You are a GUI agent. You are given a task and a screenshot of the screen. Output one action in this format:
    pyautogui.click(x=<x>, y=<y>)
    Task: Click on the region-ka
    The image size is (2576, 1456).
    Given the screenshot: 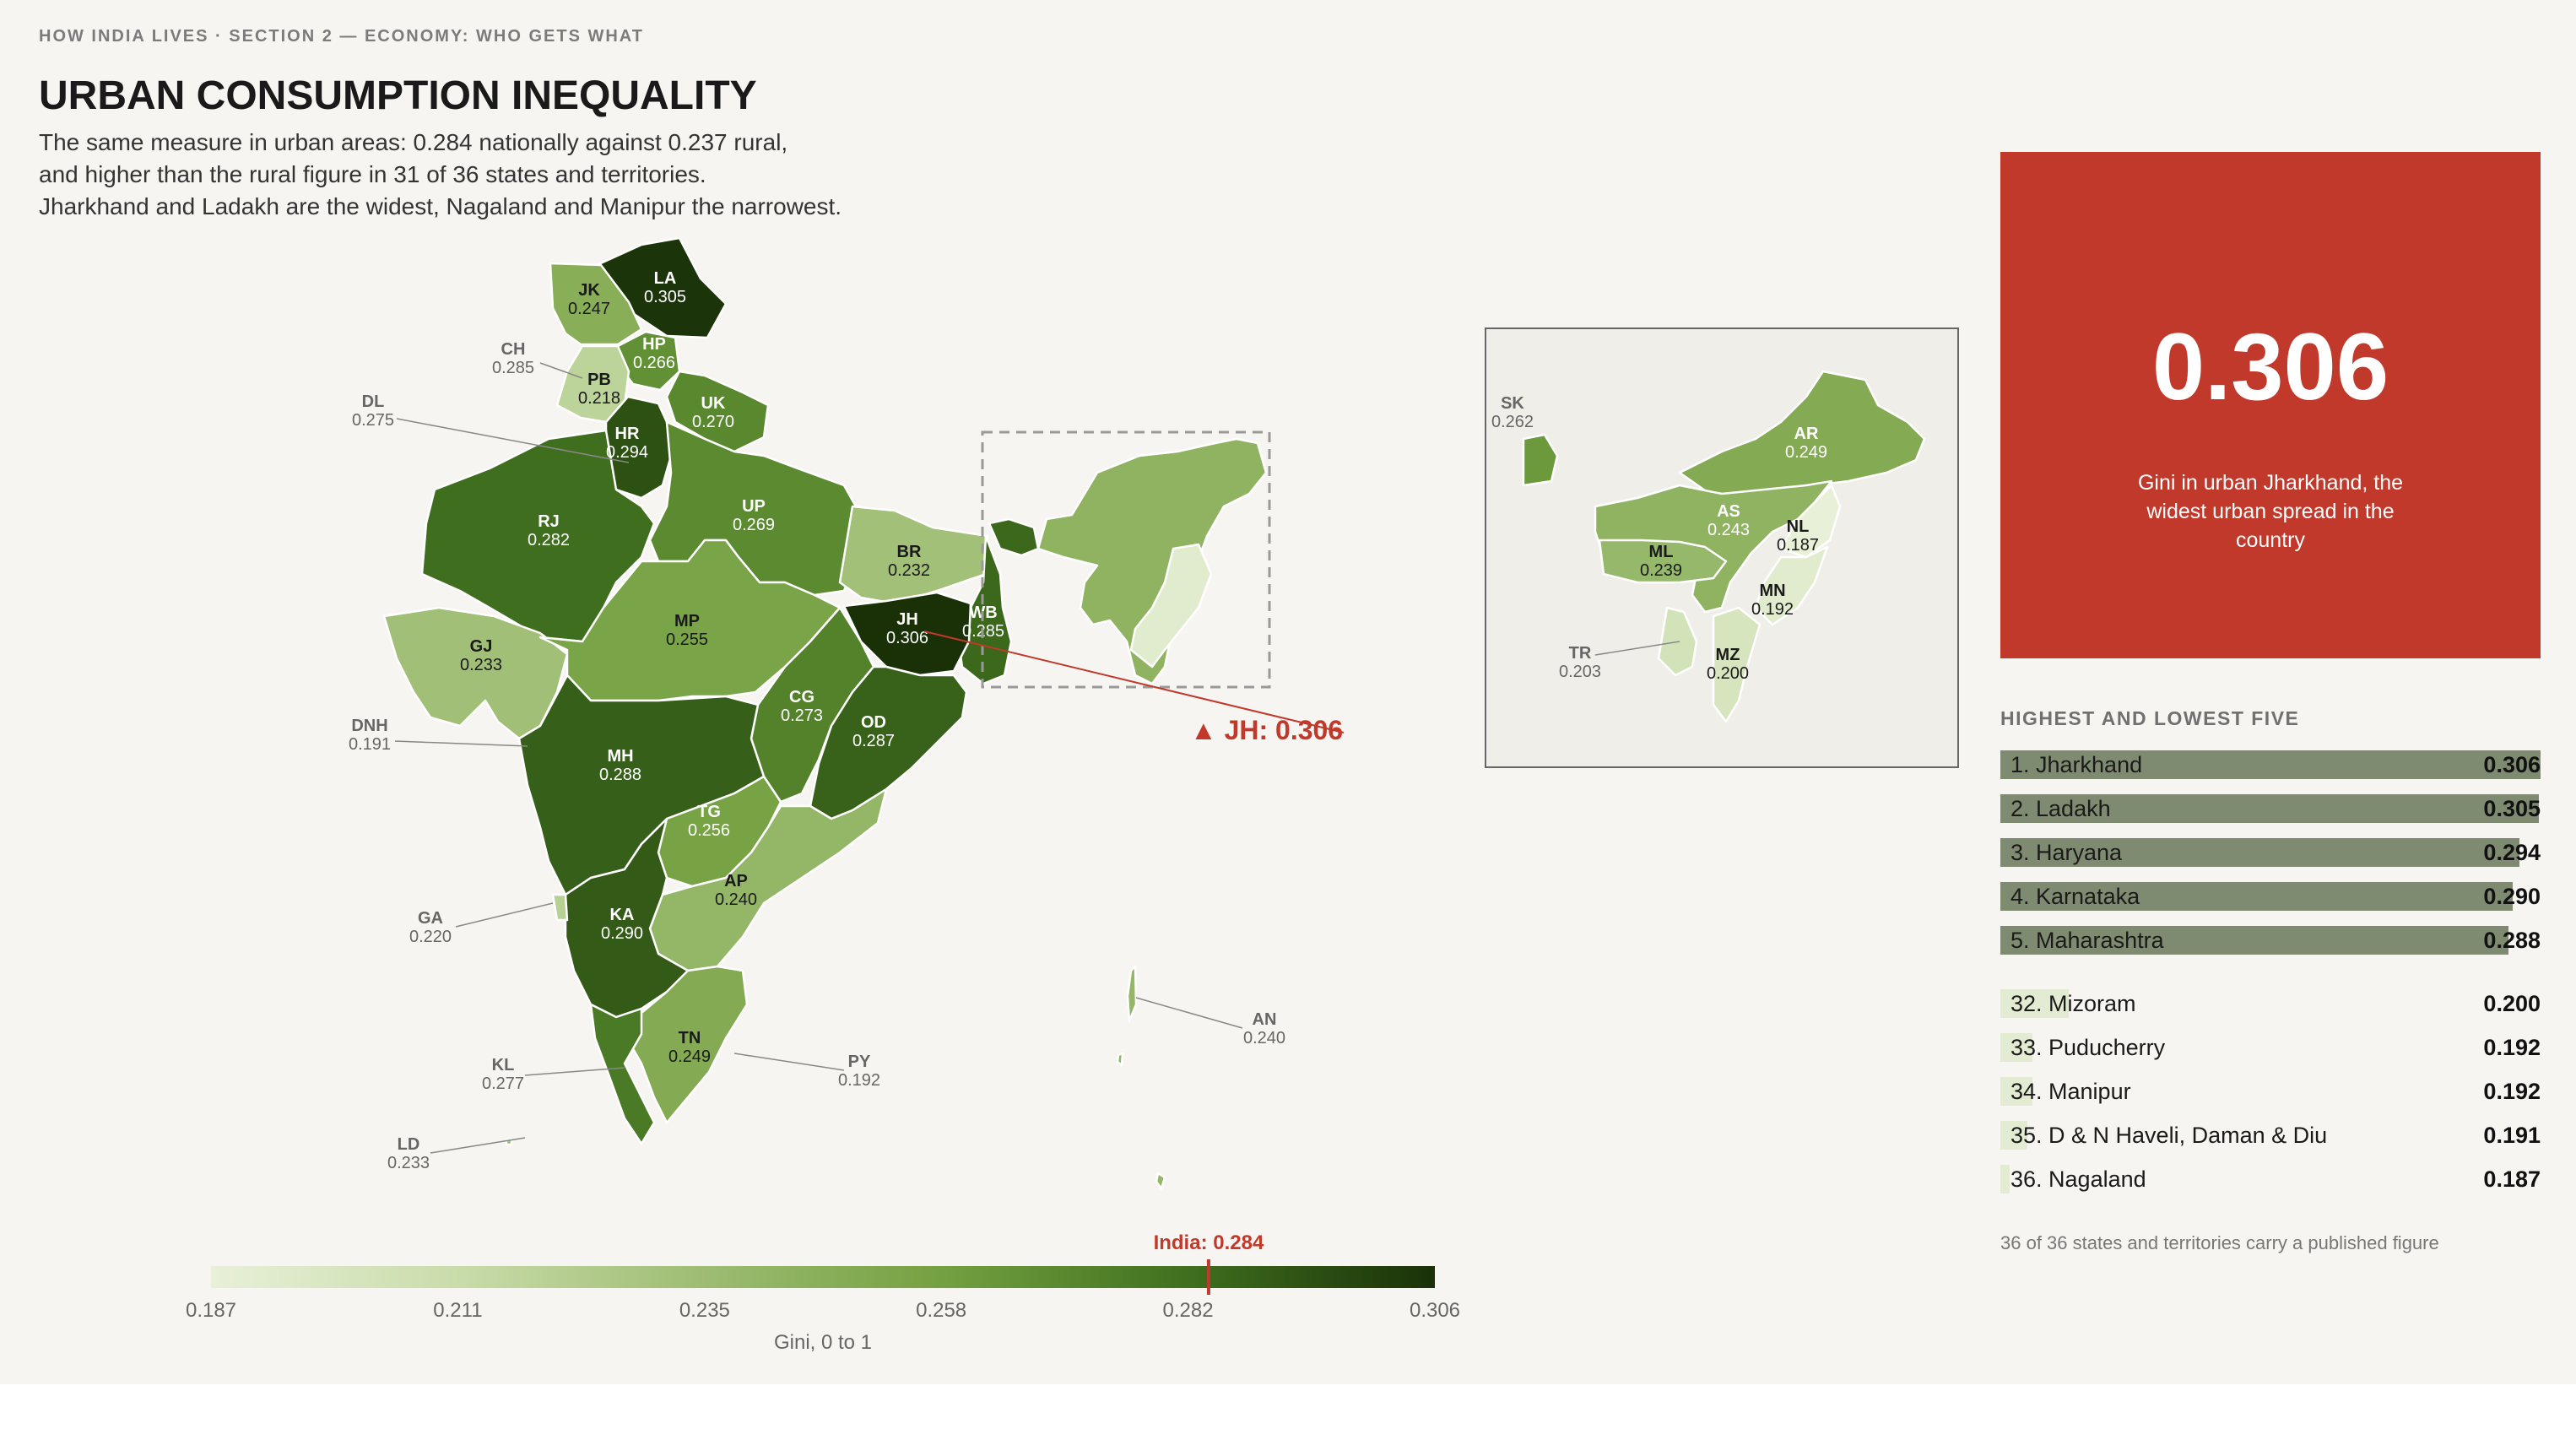 What is the action you would take?
    pyautogui.click(x=627, y=918)
    